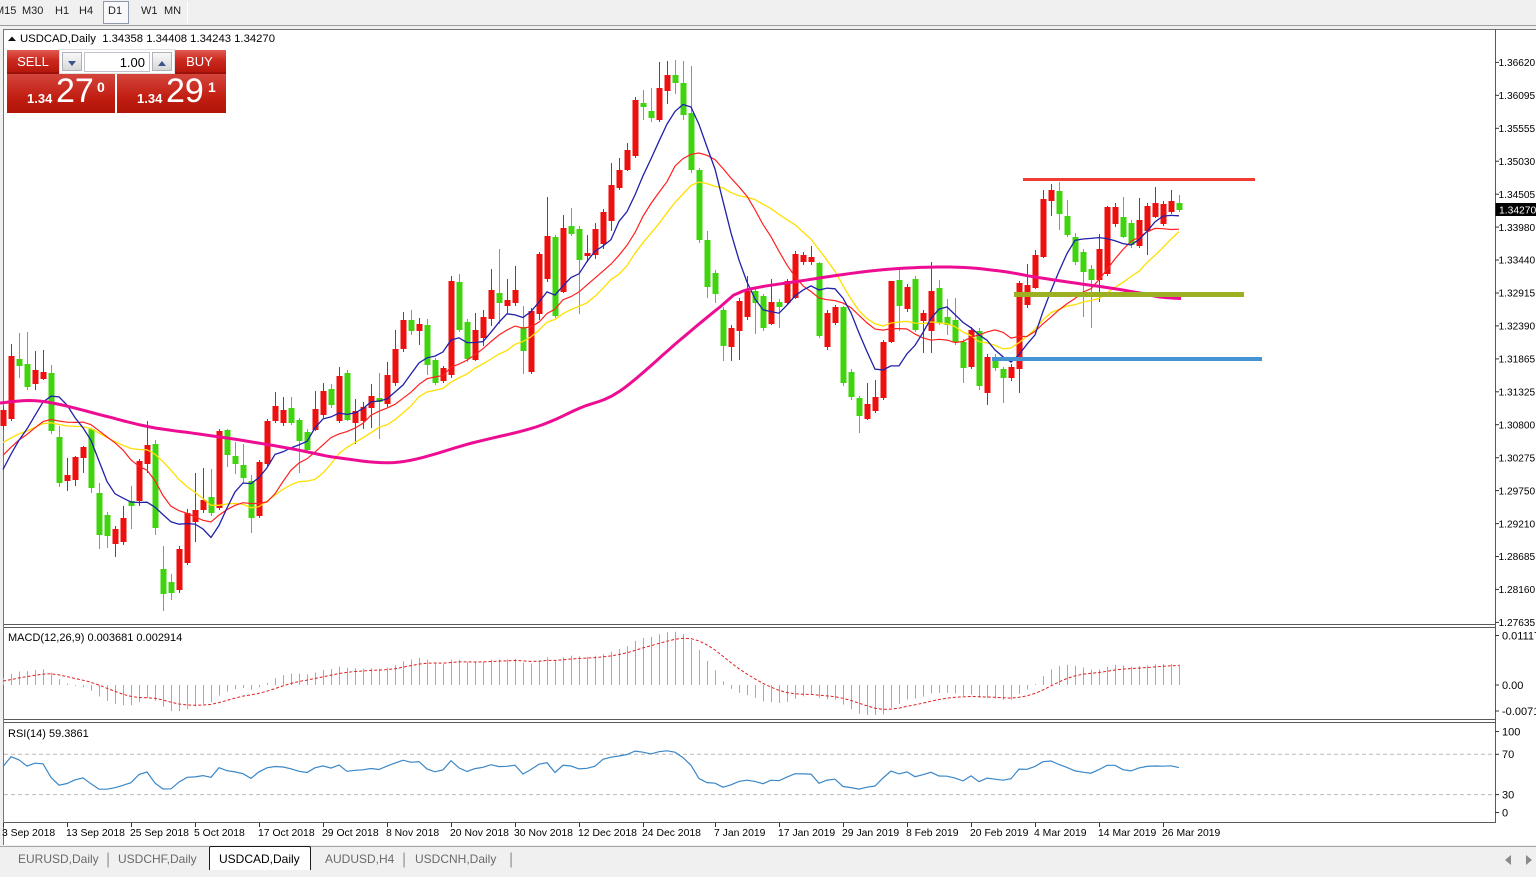 This screenshot has height=877, width=1536. Describe the element at coordinates (1517, 294) in the screenshot. I see `svg-text: 1.32915` at that location.